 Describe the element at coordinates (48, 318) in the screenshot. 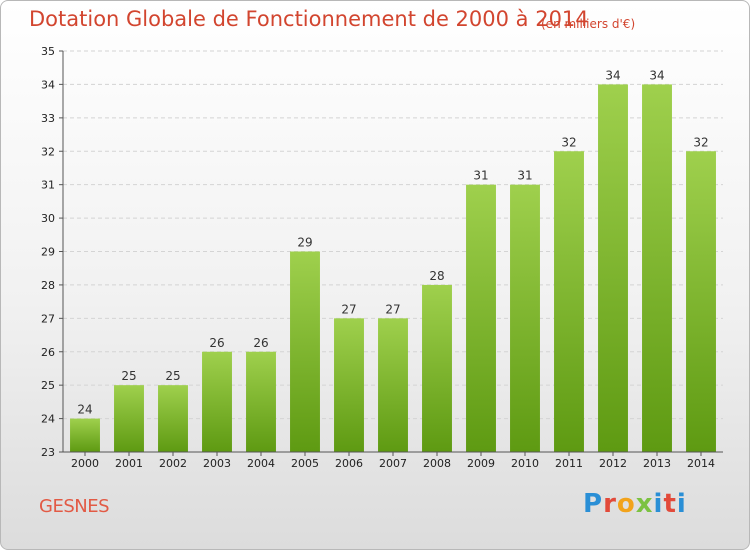

I see `y-tick-label: 27` at that location.